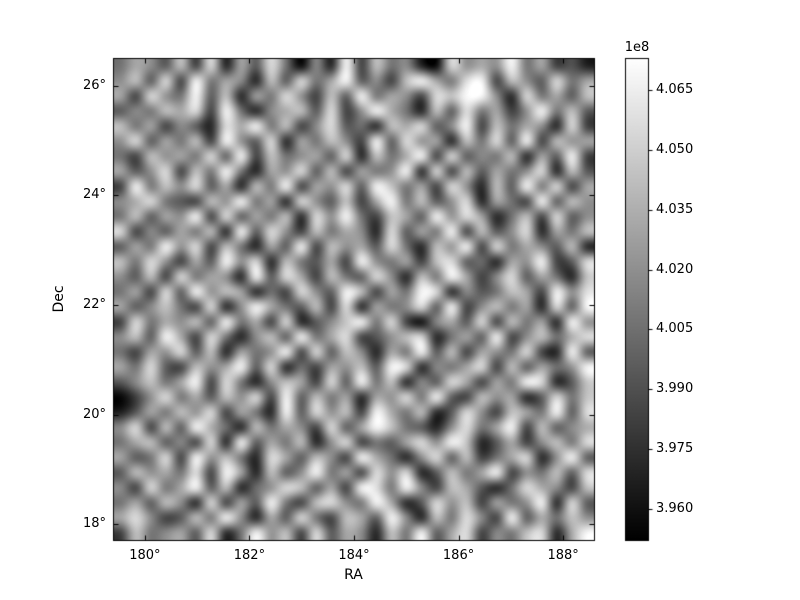  I want to click on colorbar-tick-label: 4.005, so click(675, 329).